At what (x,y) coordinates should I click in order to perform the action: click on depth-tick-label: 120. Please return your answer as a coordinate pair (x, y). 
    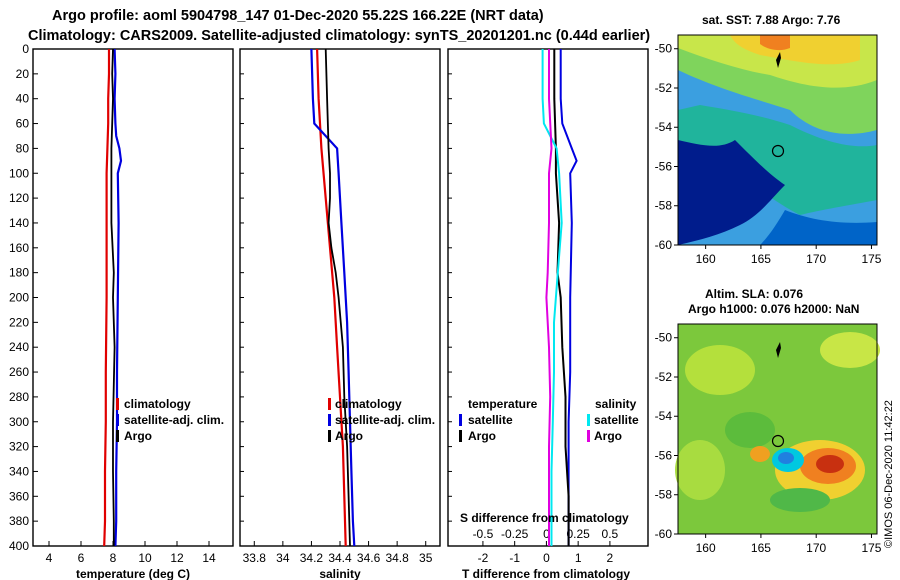
    Looking at the image, I should click on (19, 198).